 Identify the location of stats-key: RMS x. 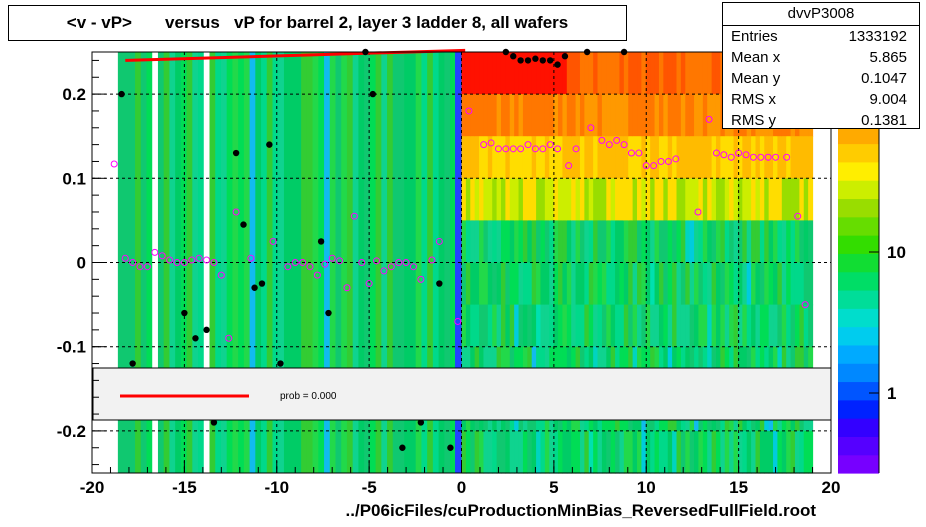
(753, 99).